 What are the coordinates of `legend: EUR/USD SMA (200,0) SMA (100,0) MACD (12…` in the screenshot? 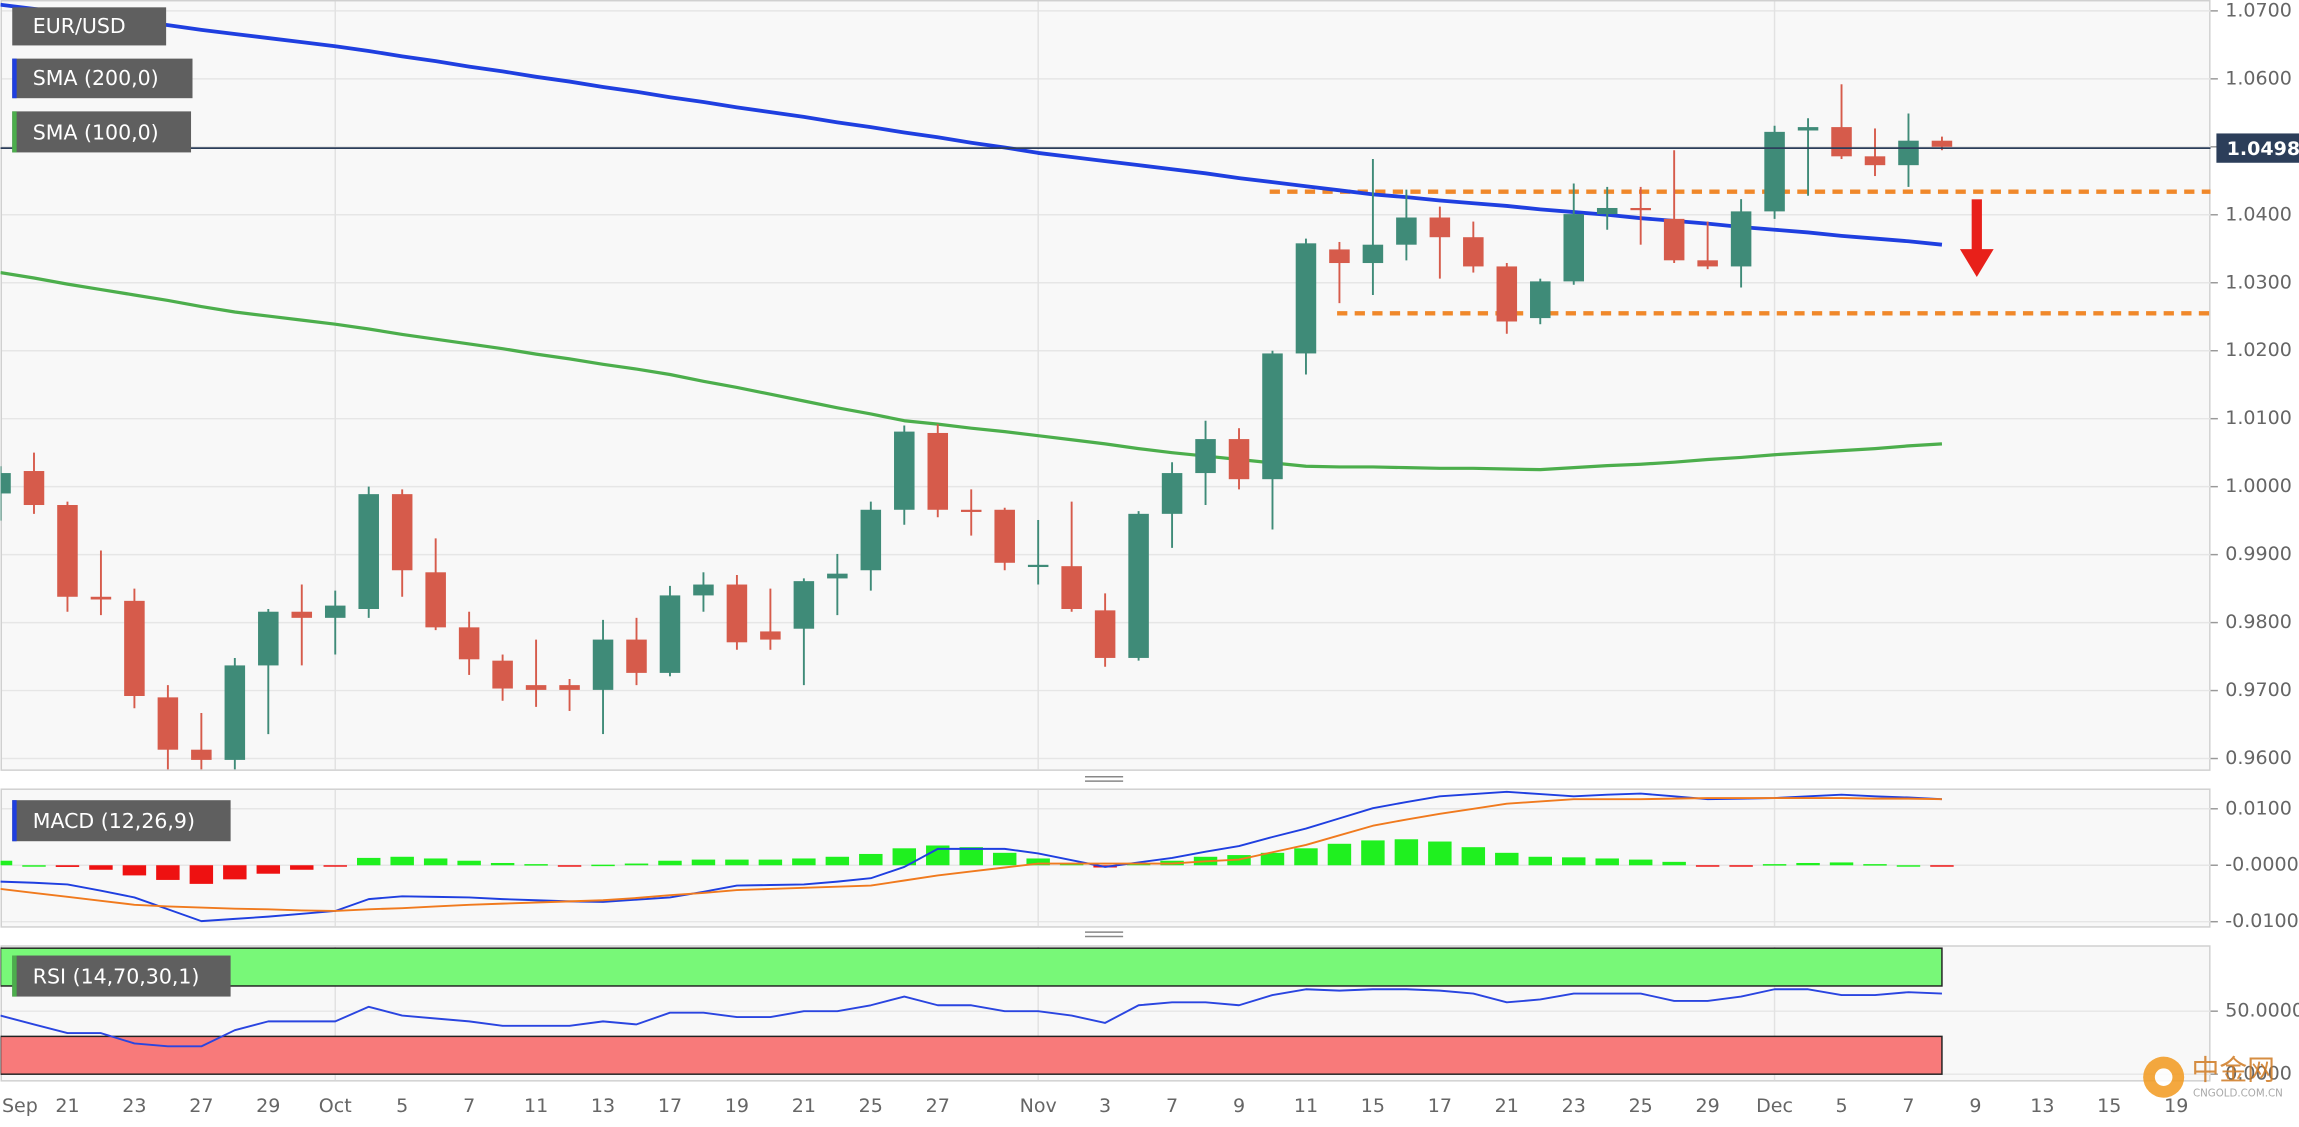 It's located at (121, 502).